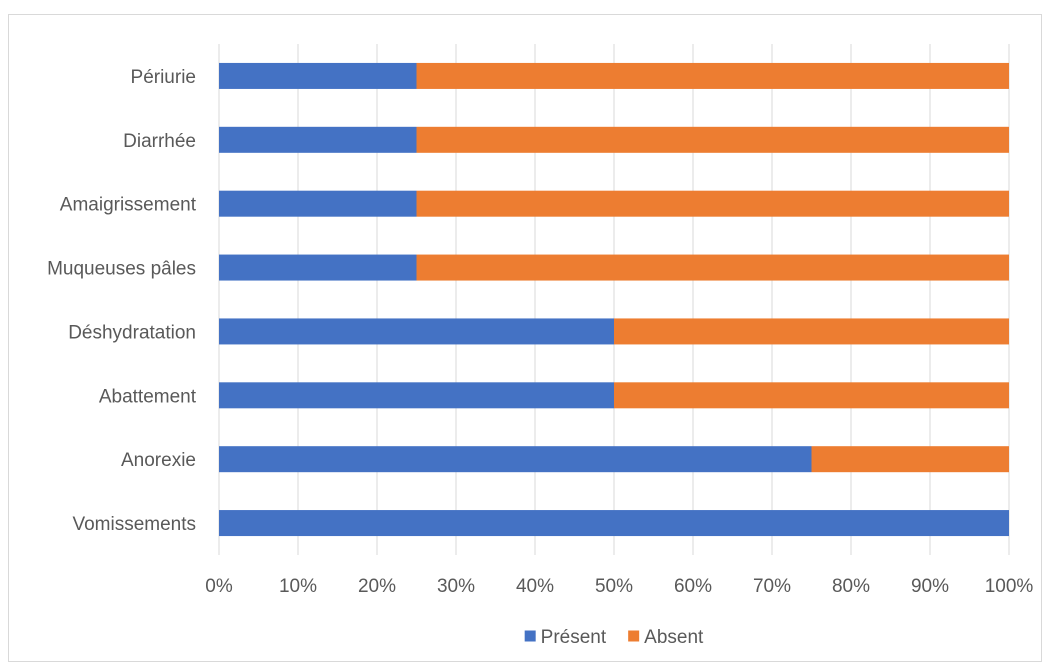 This screenshot has height=669, width=1051. Describe the element at coordinates (614, 586) in the screenshot. I see `x-tick-label: 50%` at that location.